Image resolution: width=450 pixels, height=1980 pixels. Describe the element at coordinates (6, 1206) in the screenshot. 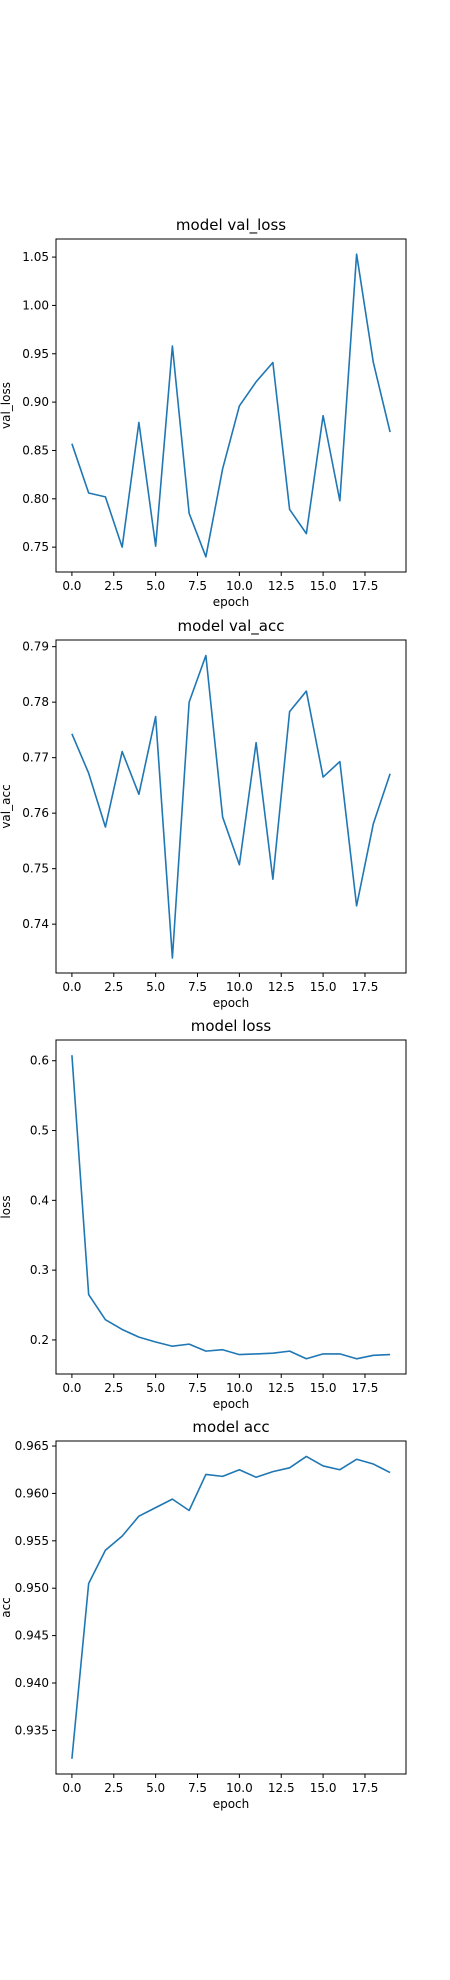

I see `y-axis-label: loss` at that location.